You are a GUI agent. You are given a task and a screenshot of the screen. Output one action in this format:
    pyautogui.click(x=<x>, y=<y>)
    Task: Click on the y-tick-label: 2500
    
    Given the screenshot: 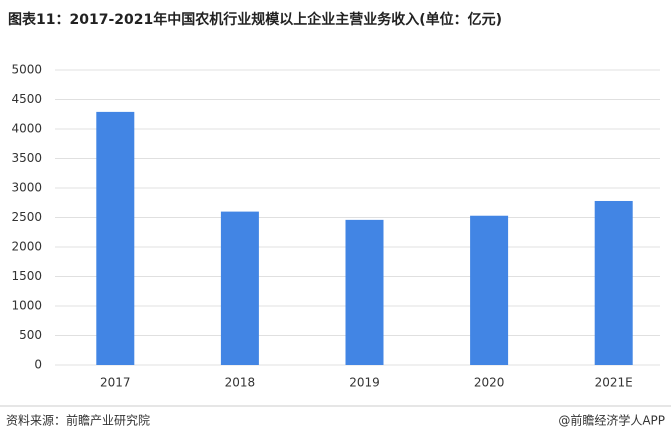 What is the action you would take?
    pyautogui.click(x=26, y=217)
    